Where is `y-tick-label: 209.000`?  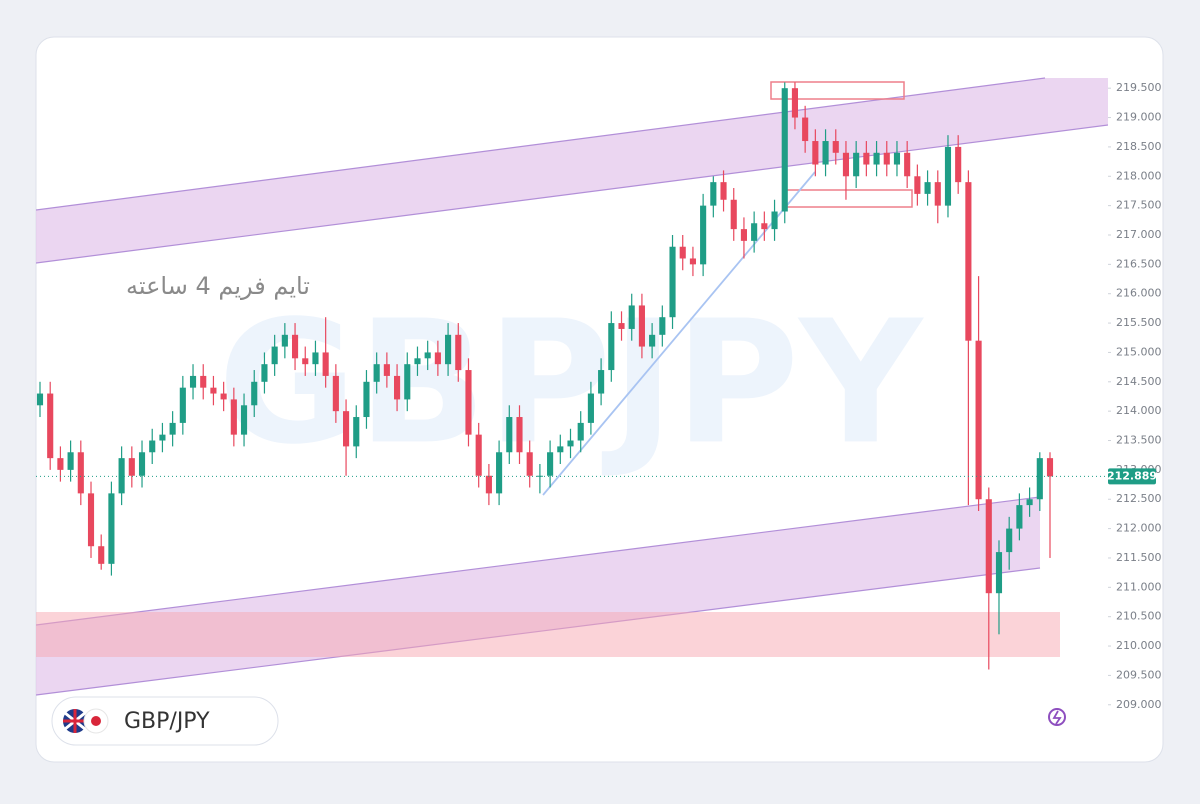 y-tick-label: 209.000 is located at coordinates (1139, 704).